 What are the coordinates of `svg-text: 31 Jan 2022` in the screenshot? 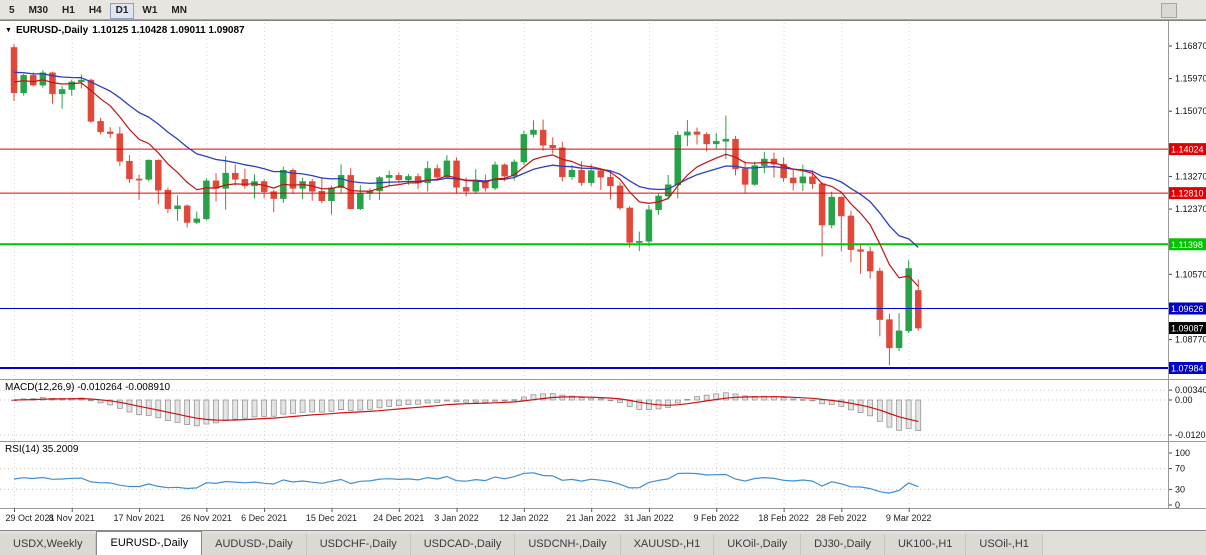 It's located at (649, 518).